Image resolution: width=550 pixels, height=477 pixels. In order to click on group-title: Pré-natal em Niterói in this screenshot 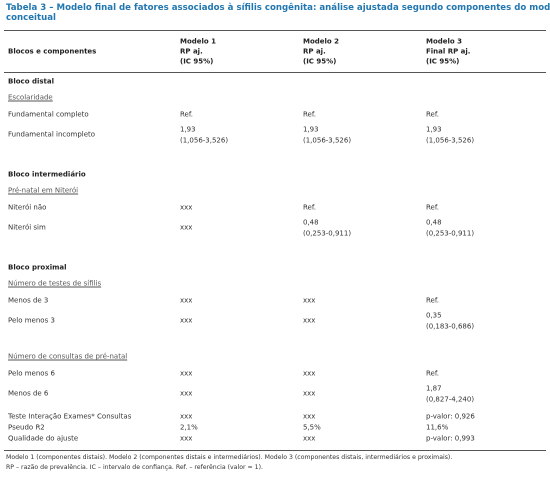, I will do `click(43, 190)`.